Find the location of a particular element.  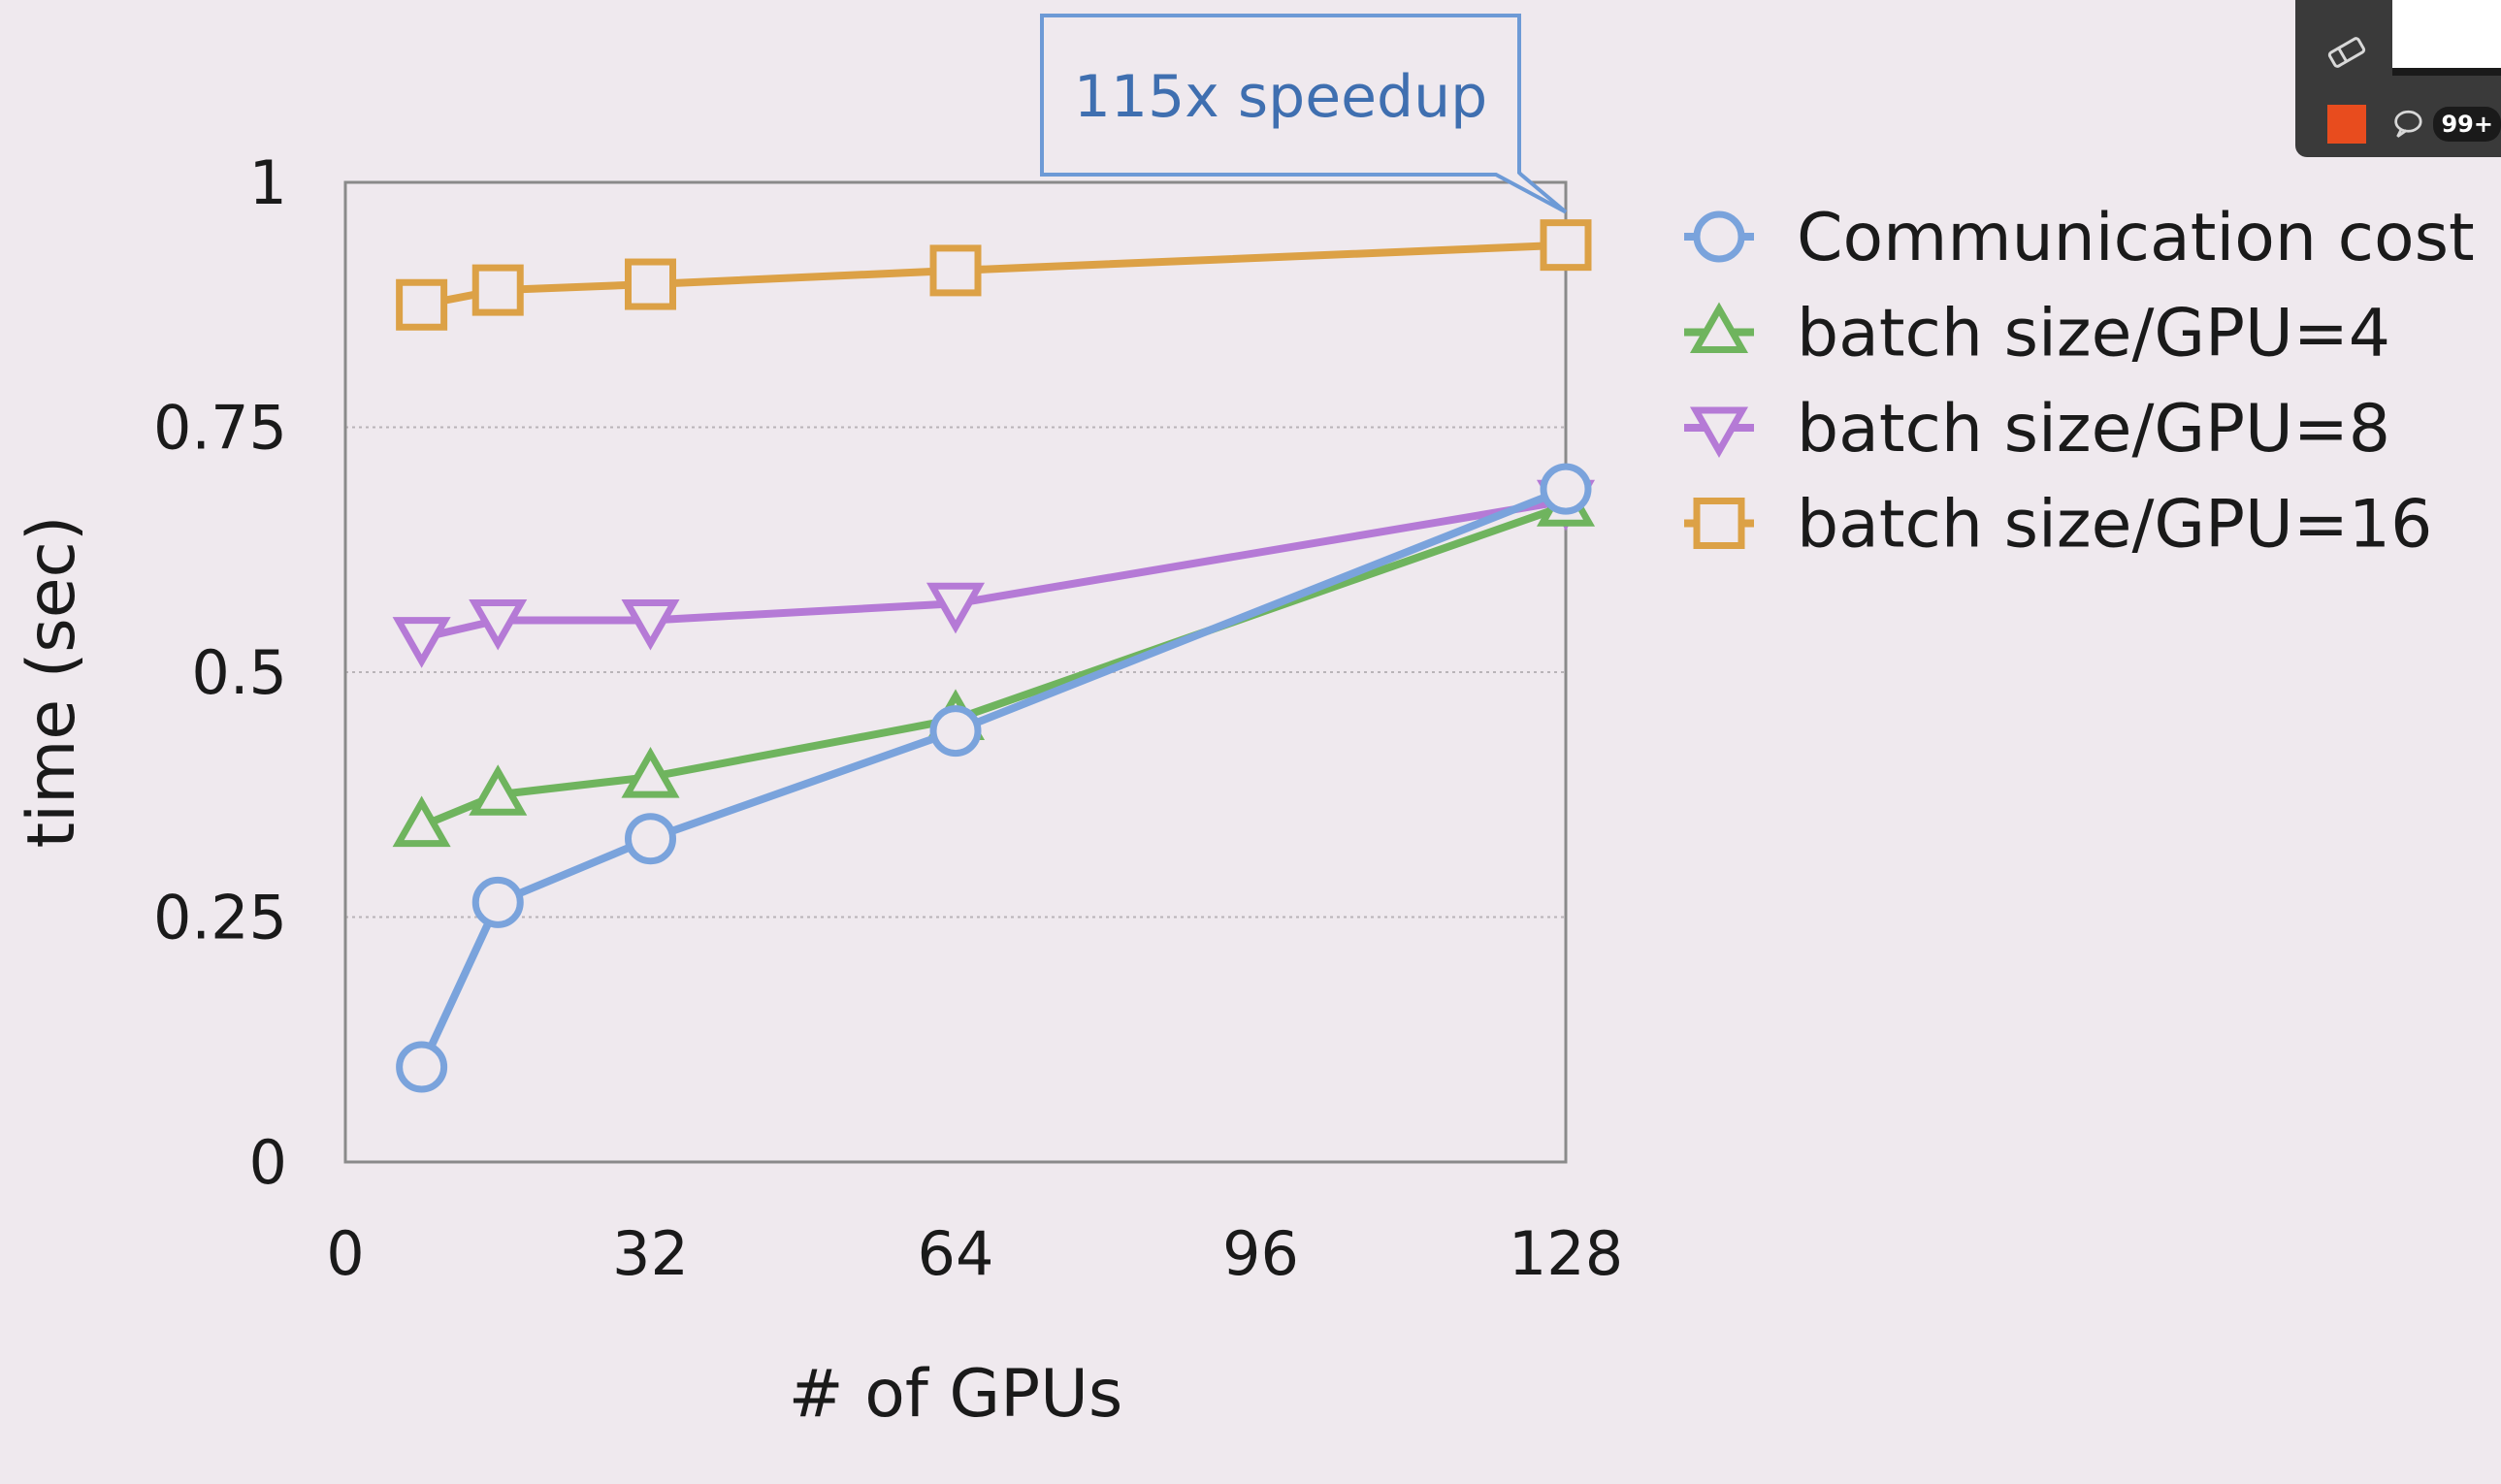

x-tick-label: 32 is located at coordinates (650, 1253).